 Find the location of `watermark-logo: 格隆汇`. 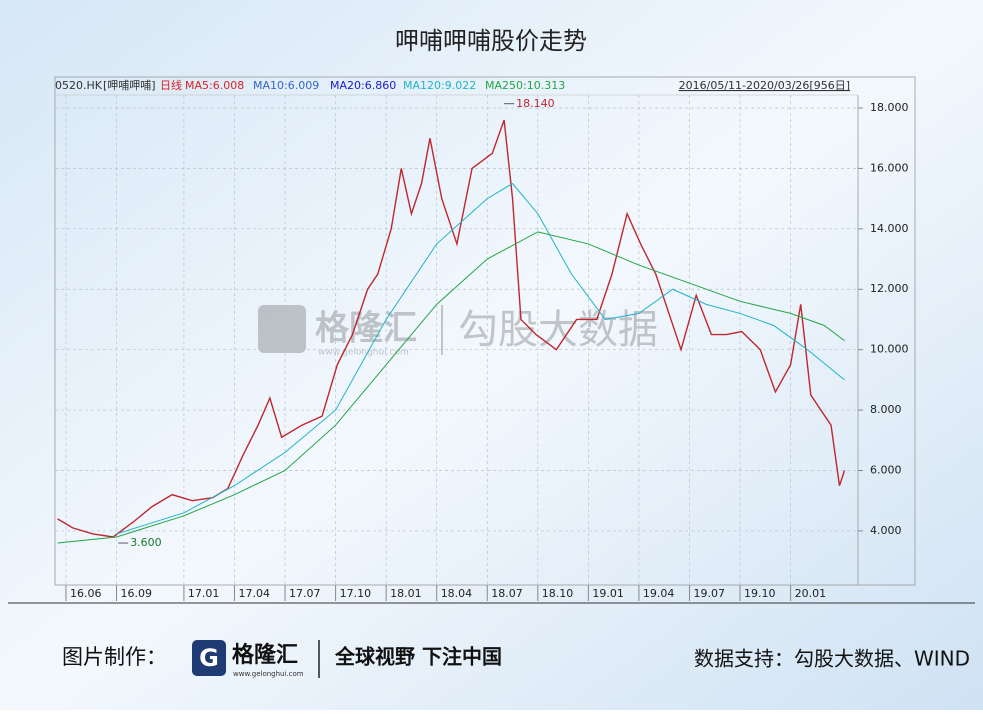

watermark-logo: 格隆汇 is located at coordinates (366, 329).